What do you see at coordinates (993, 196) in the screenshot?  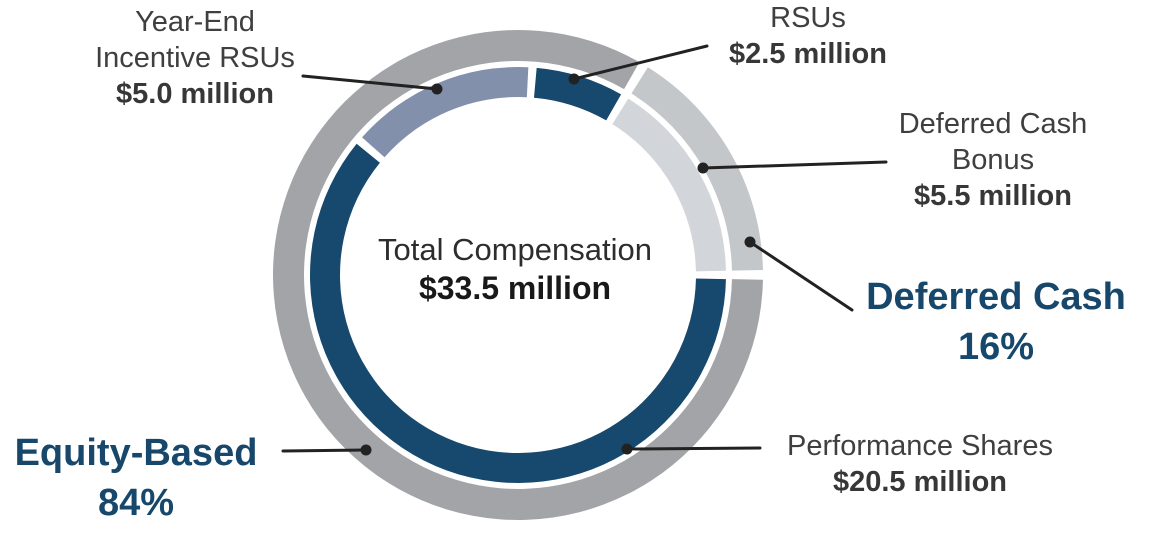 I see `label-amount: $5.5 million` at bounding box center [993, 196].